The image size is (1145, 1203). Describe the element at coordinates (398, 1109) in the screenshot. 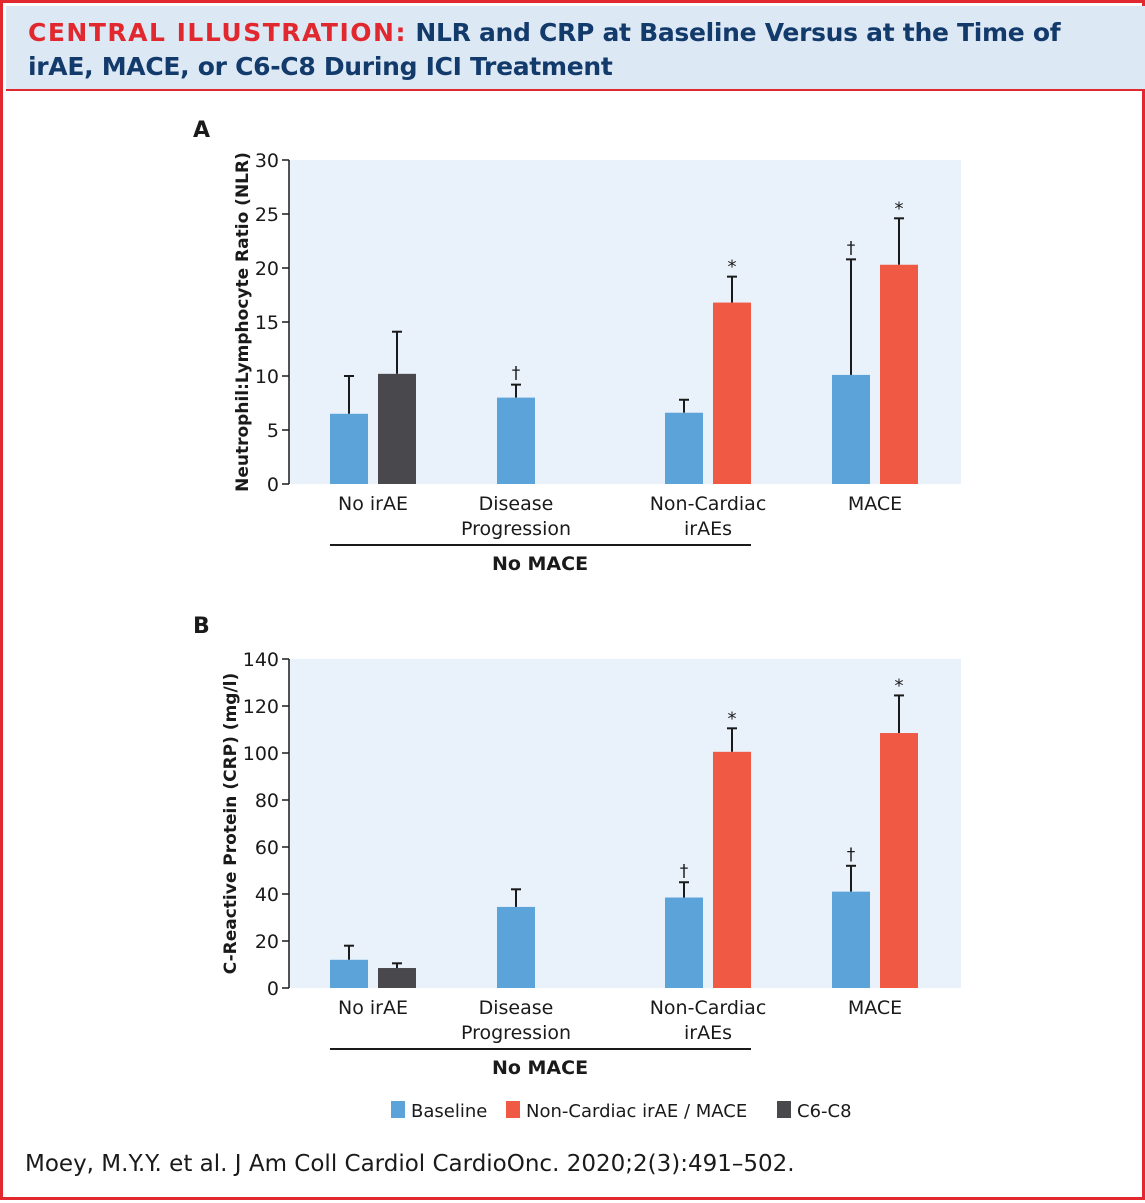

I see `legend-swatch-baseline` at that location.